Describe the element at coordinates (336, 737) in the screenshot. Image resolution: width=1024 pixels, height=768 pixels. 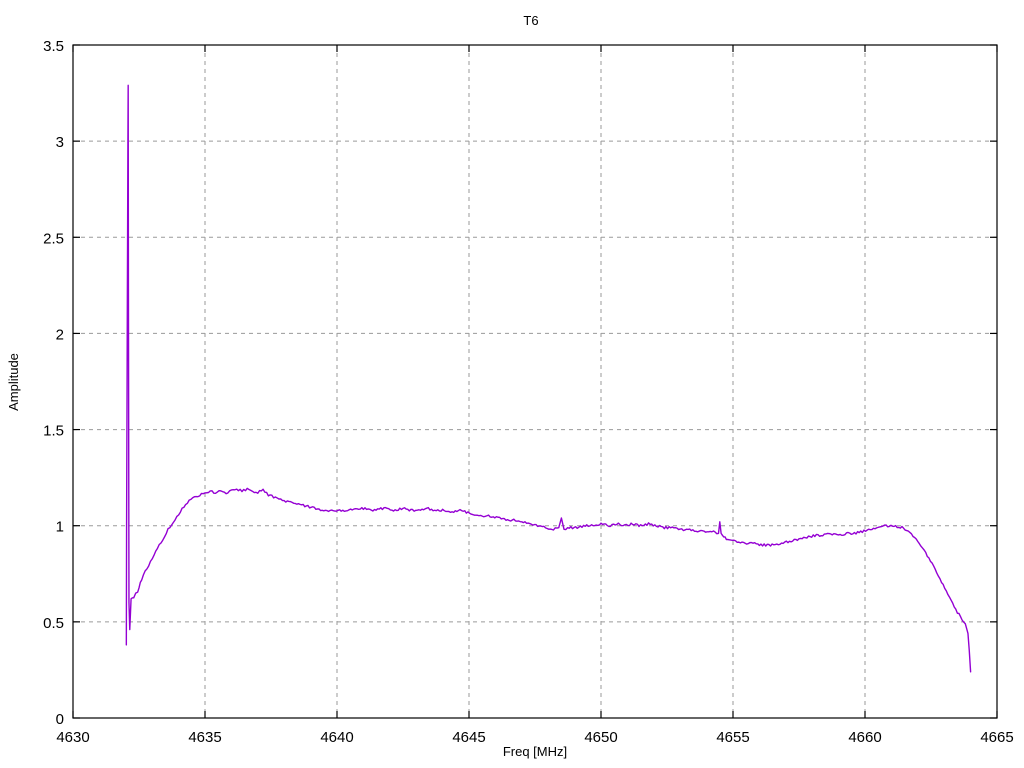
I see `x-tick-label: 4640` at that location.